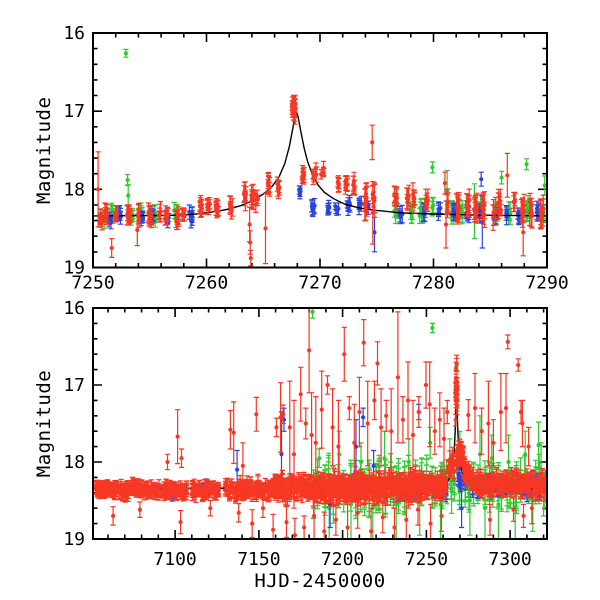 This screenshot has height=600, width=600. Describe the element at coordinates (319, 581) in the screenshot. I see `x-axis-label: HJD-2450000` at that location.